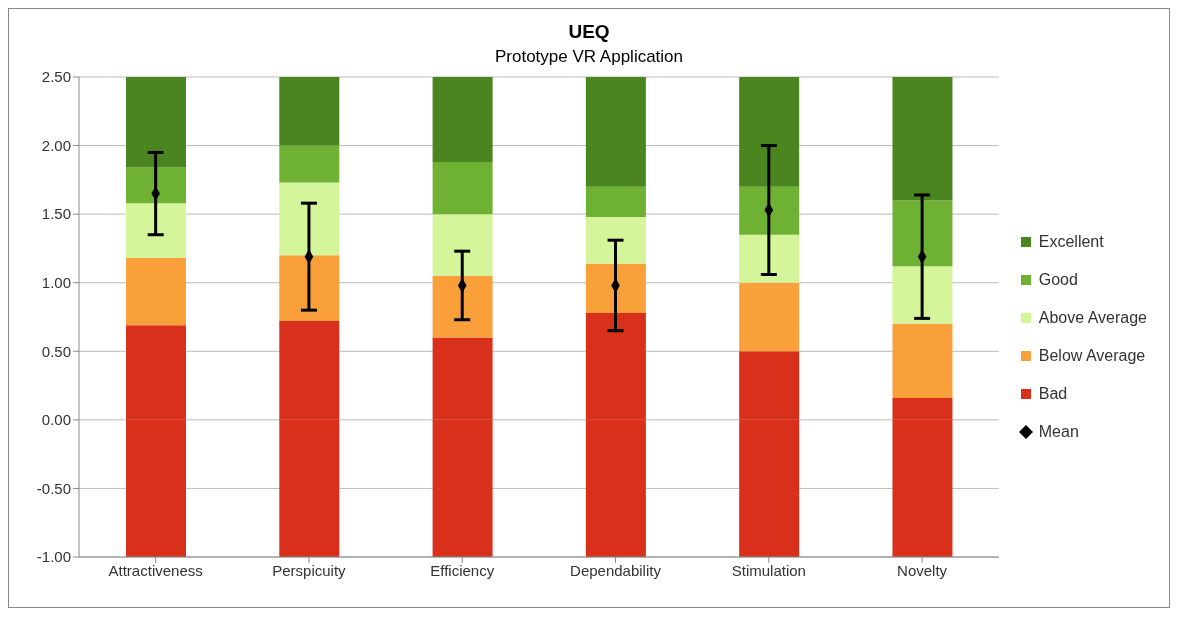  Describe the element at coordinates (56, 77) in the screenshot. I see `y-tick-label: 2.50` at that location.